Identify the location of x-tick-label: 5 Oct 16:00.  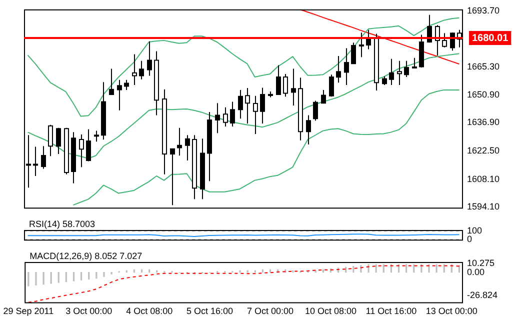
(210, 311).